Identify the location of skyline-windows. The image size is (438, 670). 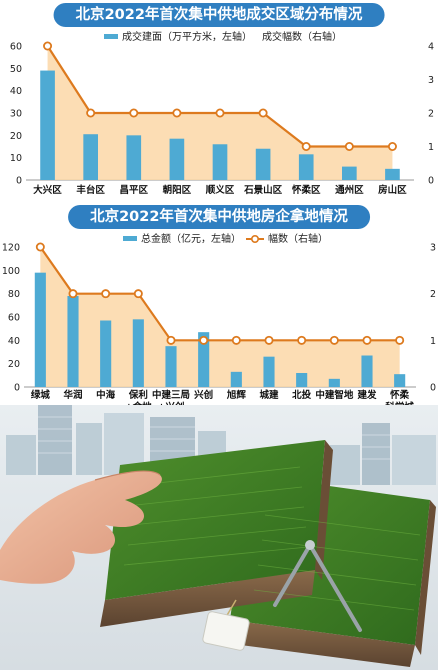
(214, 438).